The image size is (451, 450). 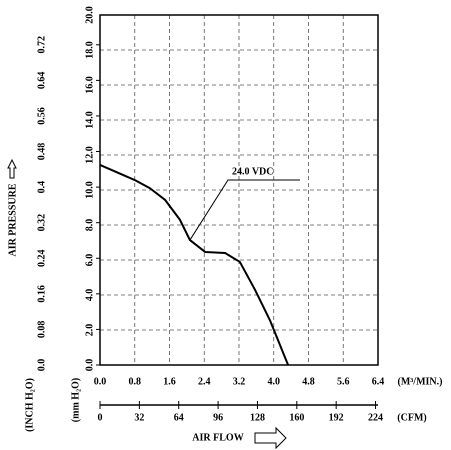 I want to click on pressure-title: AIR PRESSURE, so click(x=12, y=219).